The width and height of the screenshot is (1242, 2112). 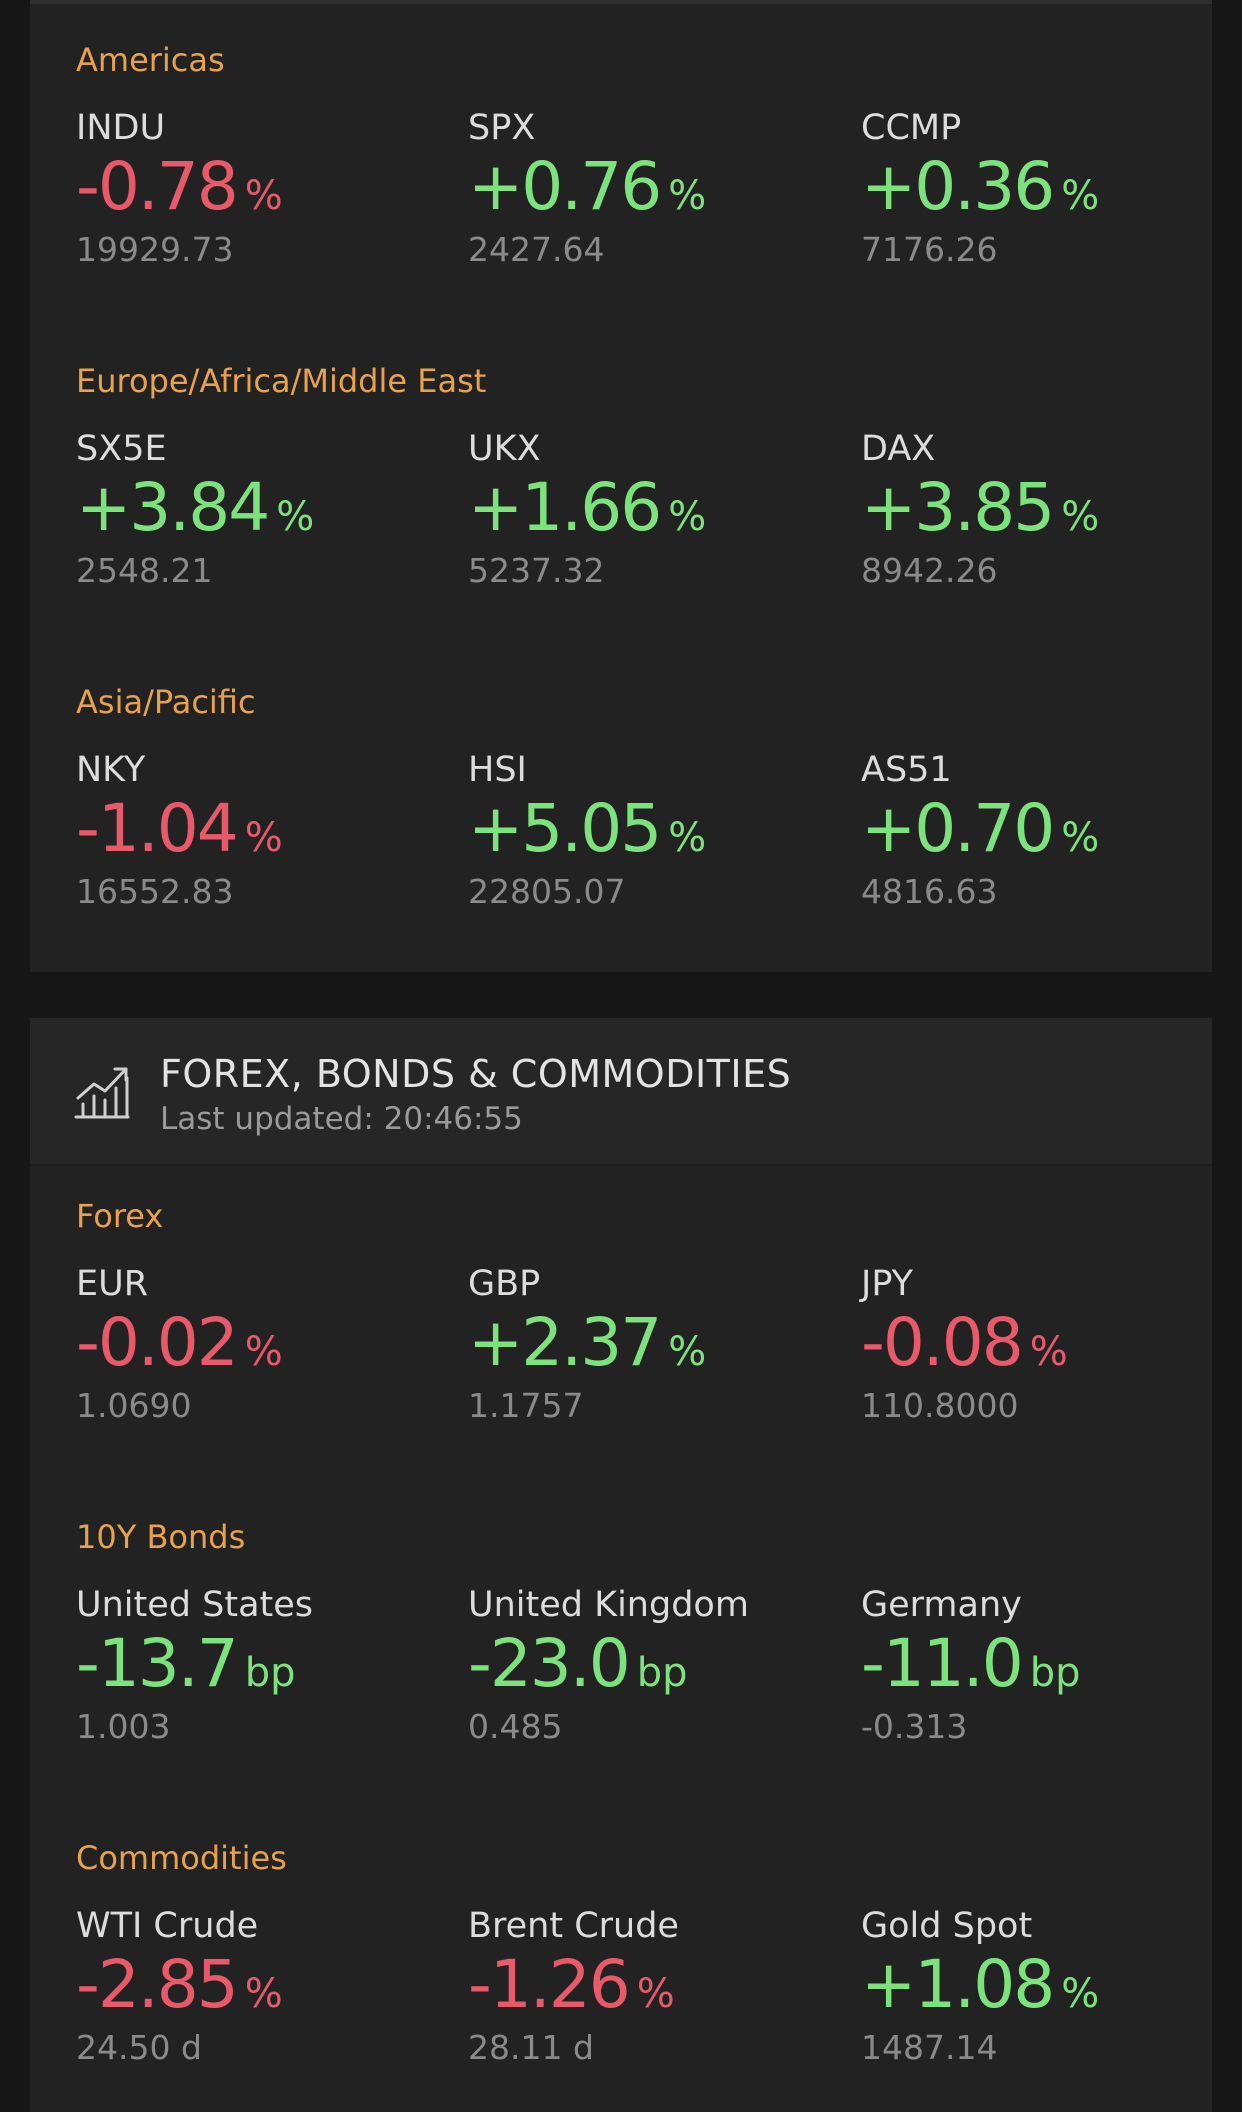 What do you see at coordinates (565, 1342) in the screenshot?
I see `change-value: +2.37` at bounding box center [565, 1342].